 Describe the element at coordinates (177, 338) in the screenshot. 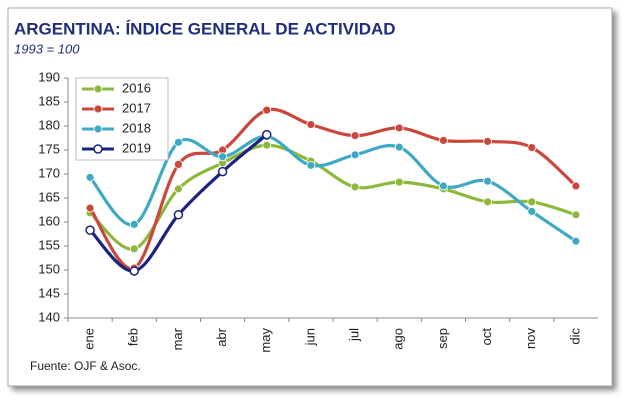

I see `x-tick-label: mar` at that location.